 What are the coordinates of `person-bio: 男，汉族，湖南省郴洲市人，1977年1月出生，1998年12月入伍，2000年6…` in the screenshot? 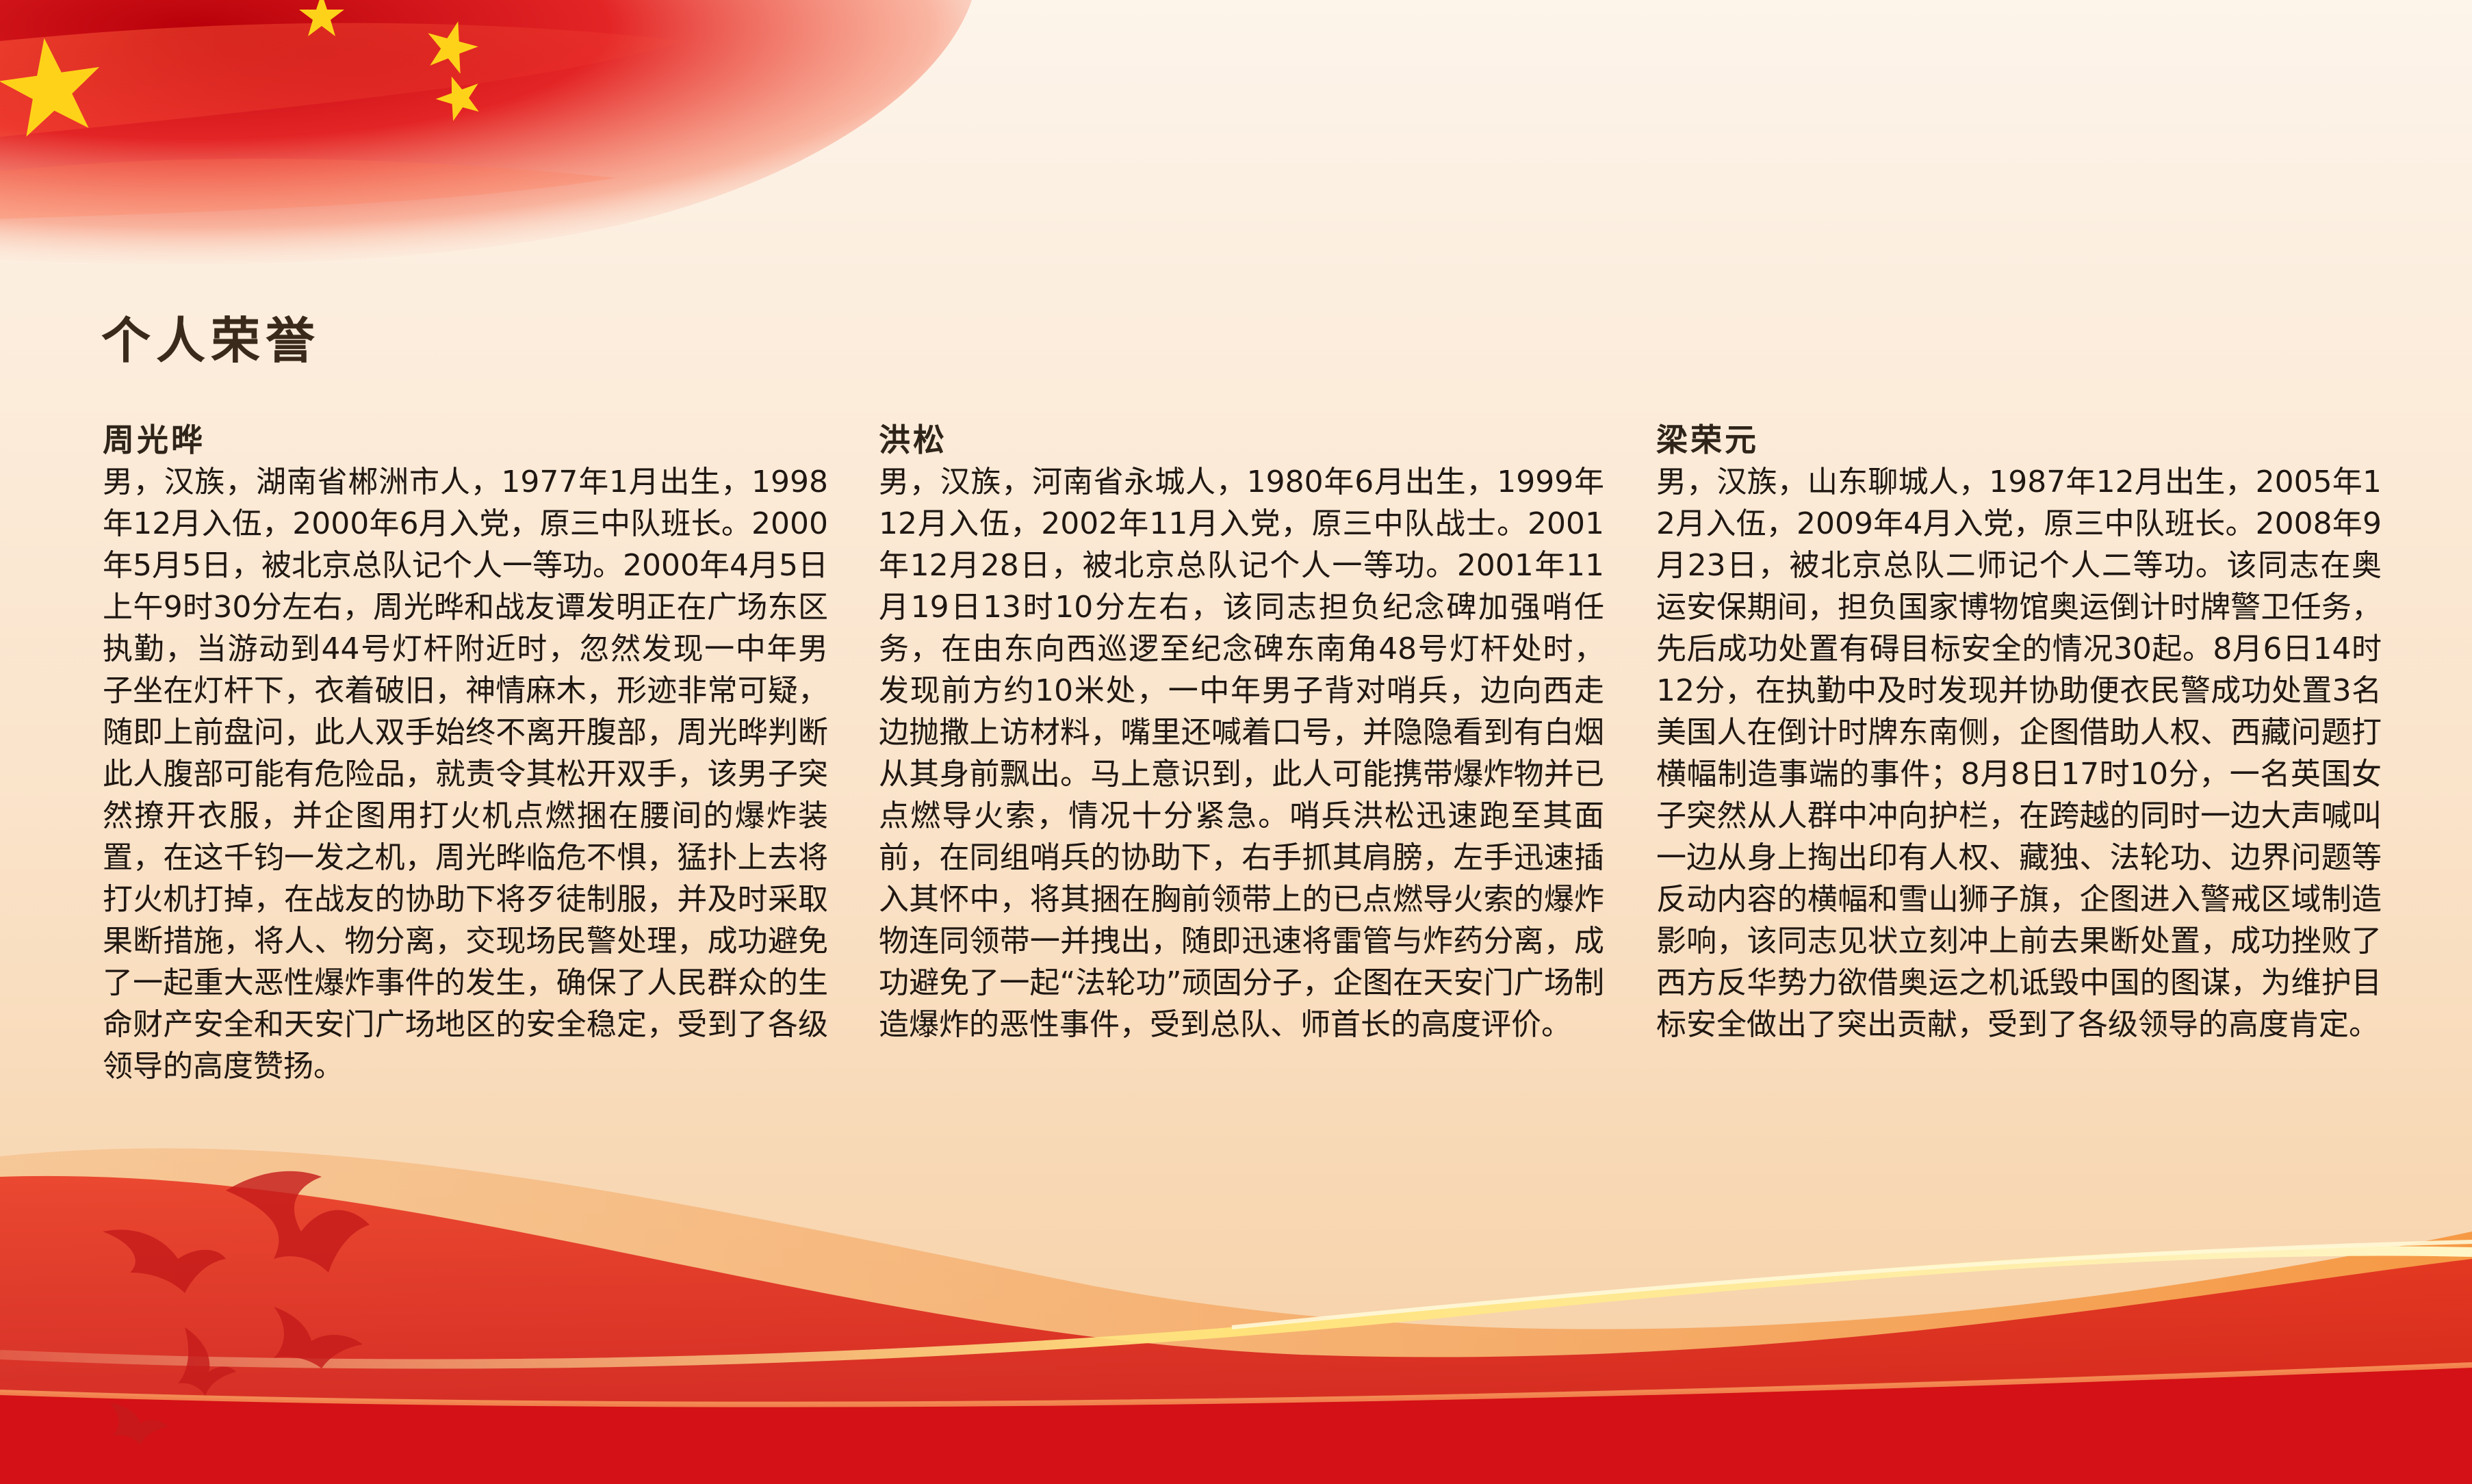 It's located at (466, 774).